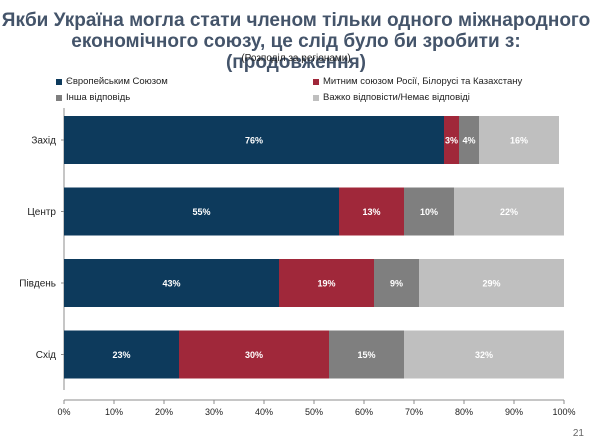 This screenshot has height=445, width=592. Describe the element at coordinates (46, 355) in the screenshot. I see `category-label: Схід` at that location.